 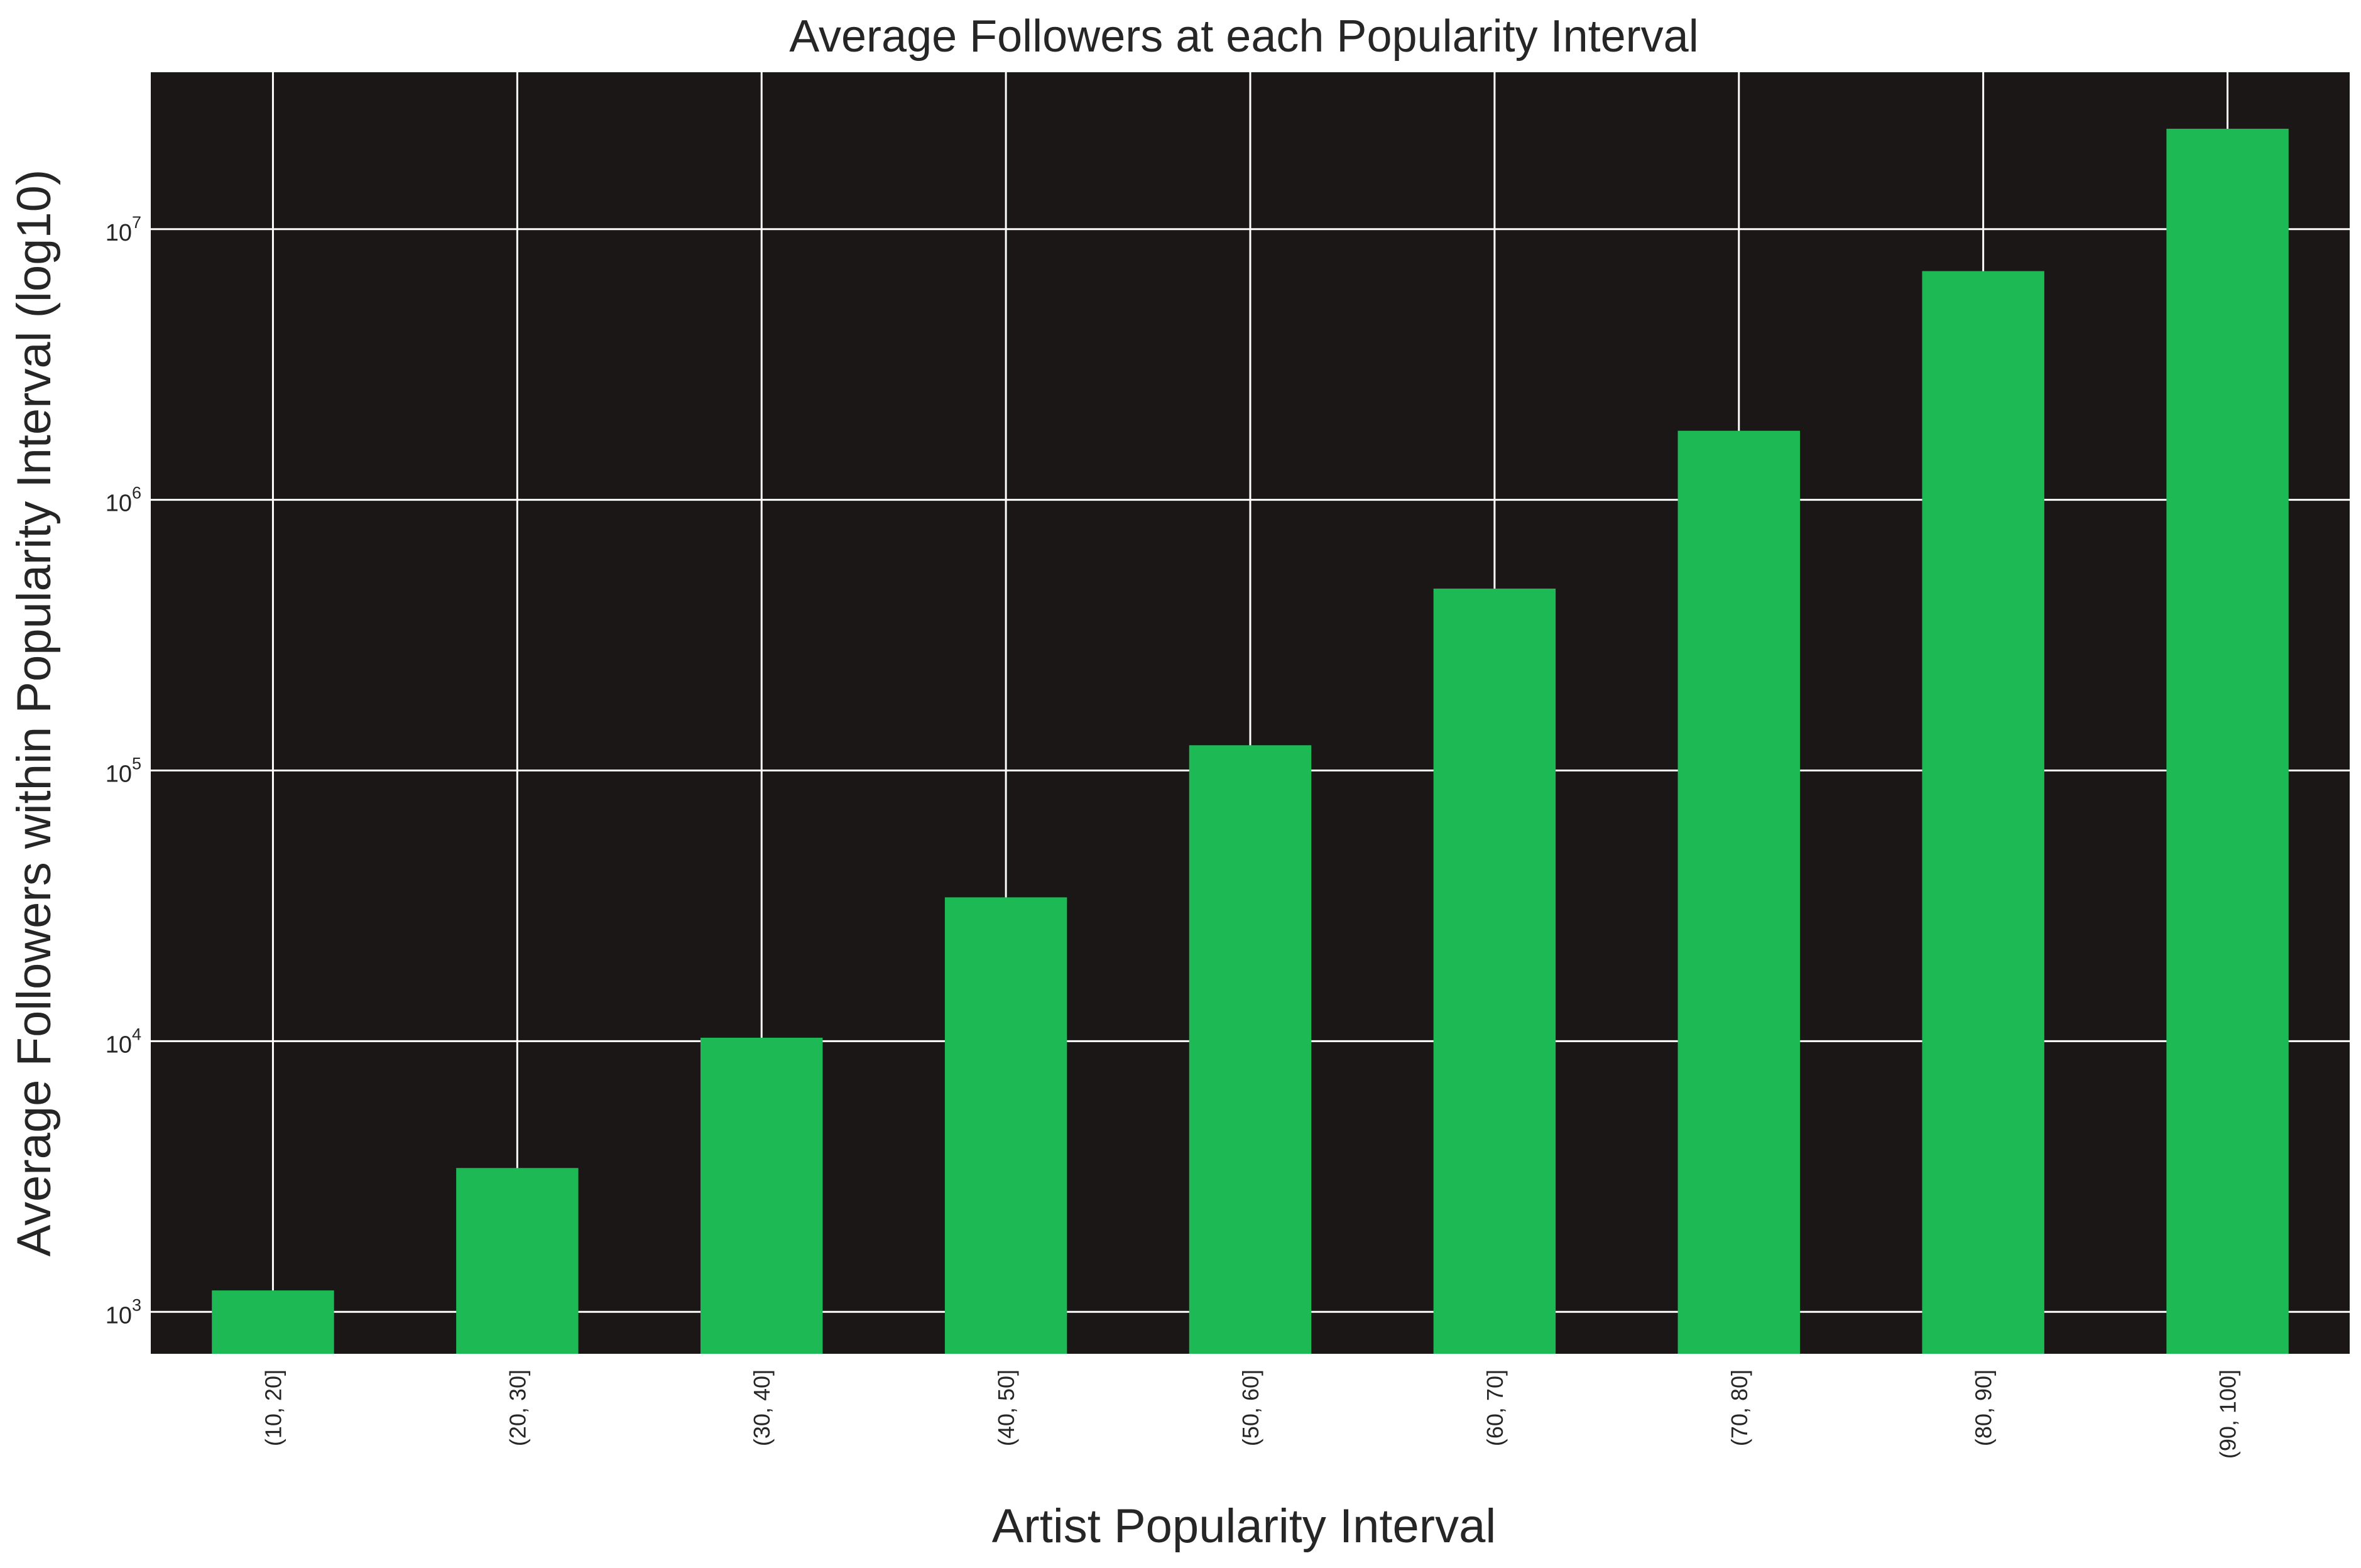 What do you see at coordinates (1006, 1407) in the screenshot?
I see `x-tick-label: (40, 50]` at bounding box center [1006, 1407].